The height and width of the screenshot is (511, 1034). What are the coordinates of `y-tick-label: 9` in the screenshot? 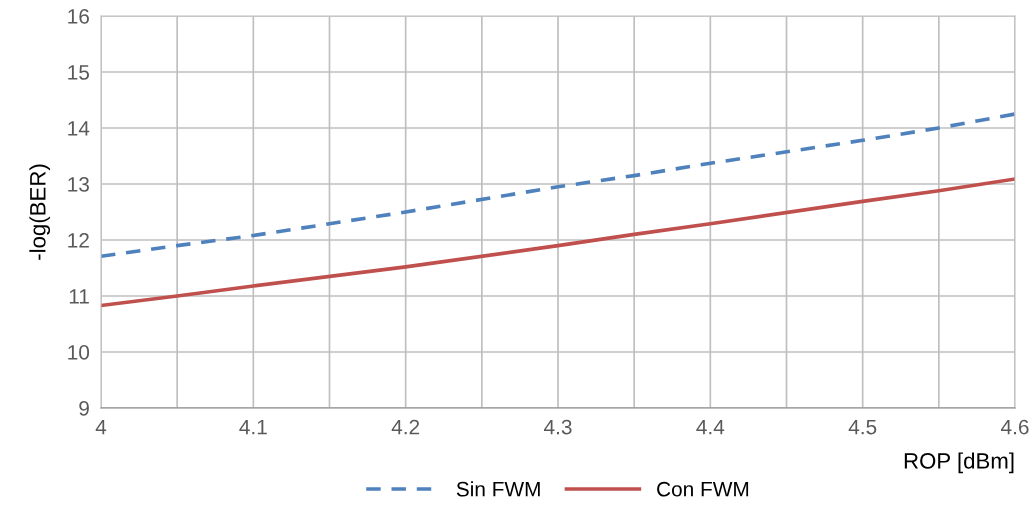 It's located at (84, 408).